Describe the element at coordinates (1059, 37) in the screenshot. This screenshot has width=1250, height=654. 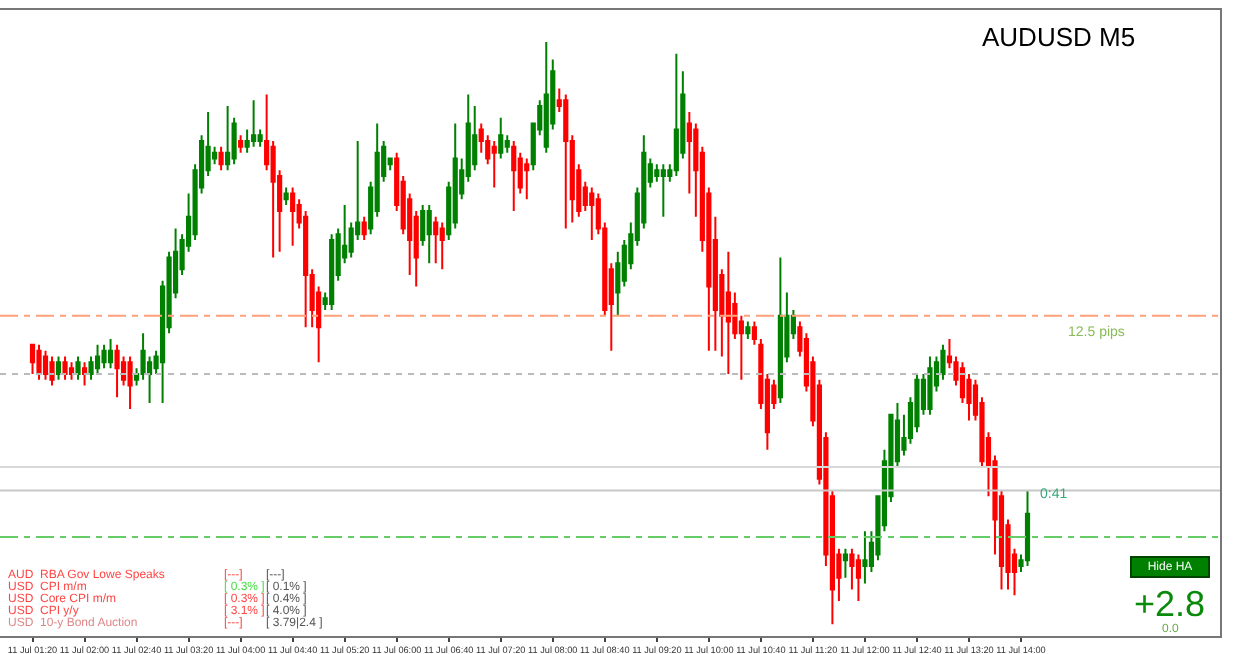
I see `annotation: AUDUSD M5` at that location.